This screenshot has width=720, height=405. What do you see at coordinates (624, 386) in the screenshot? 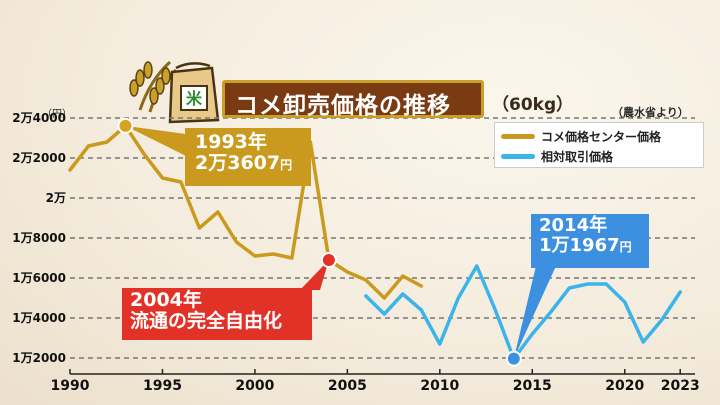
I see `x-tick-label: 2020` at bounding box center [624, 386].